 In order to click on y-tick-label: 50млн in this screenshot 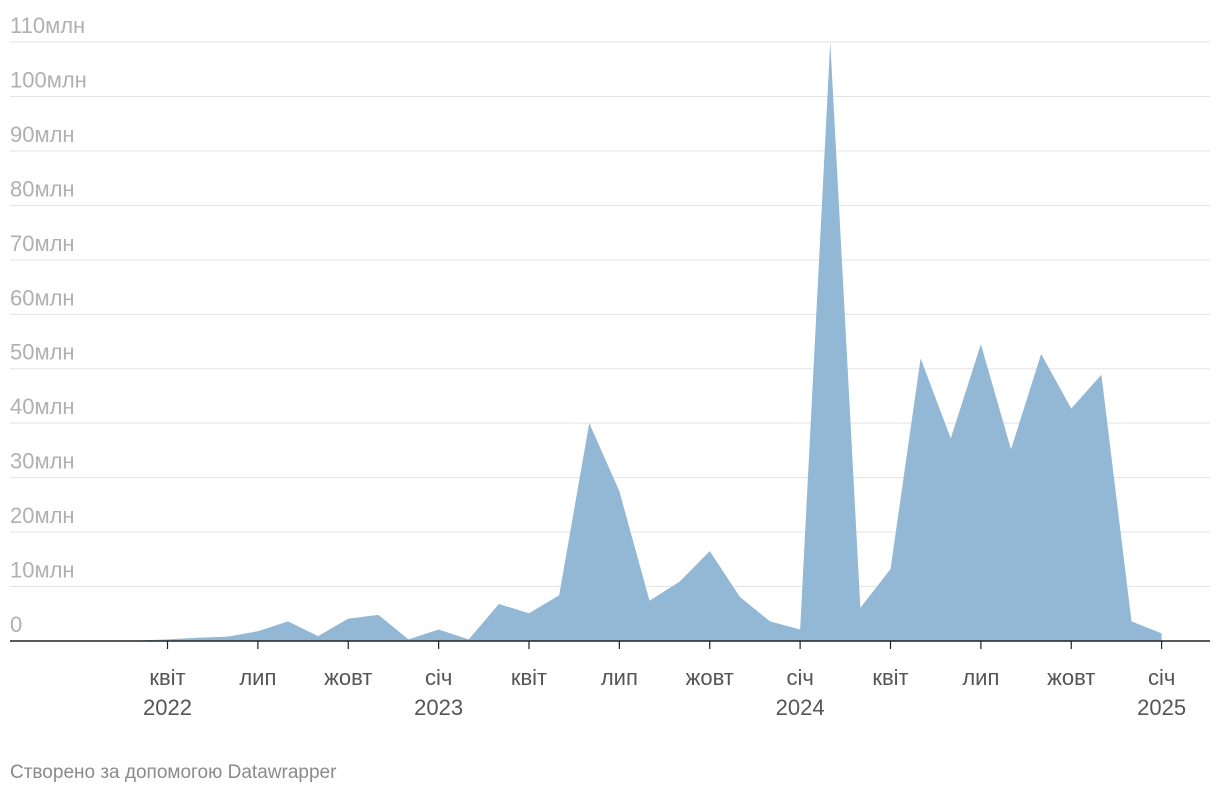, I will do `click(42, 352)`.